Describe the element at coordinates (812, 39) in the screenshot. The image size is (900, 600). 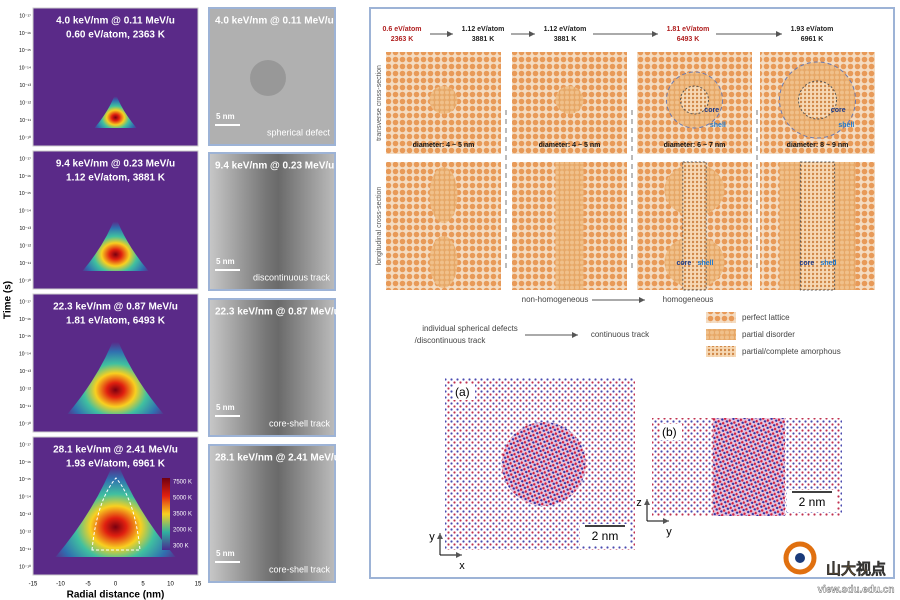
I see `header-temp: 6961 K` at that location.